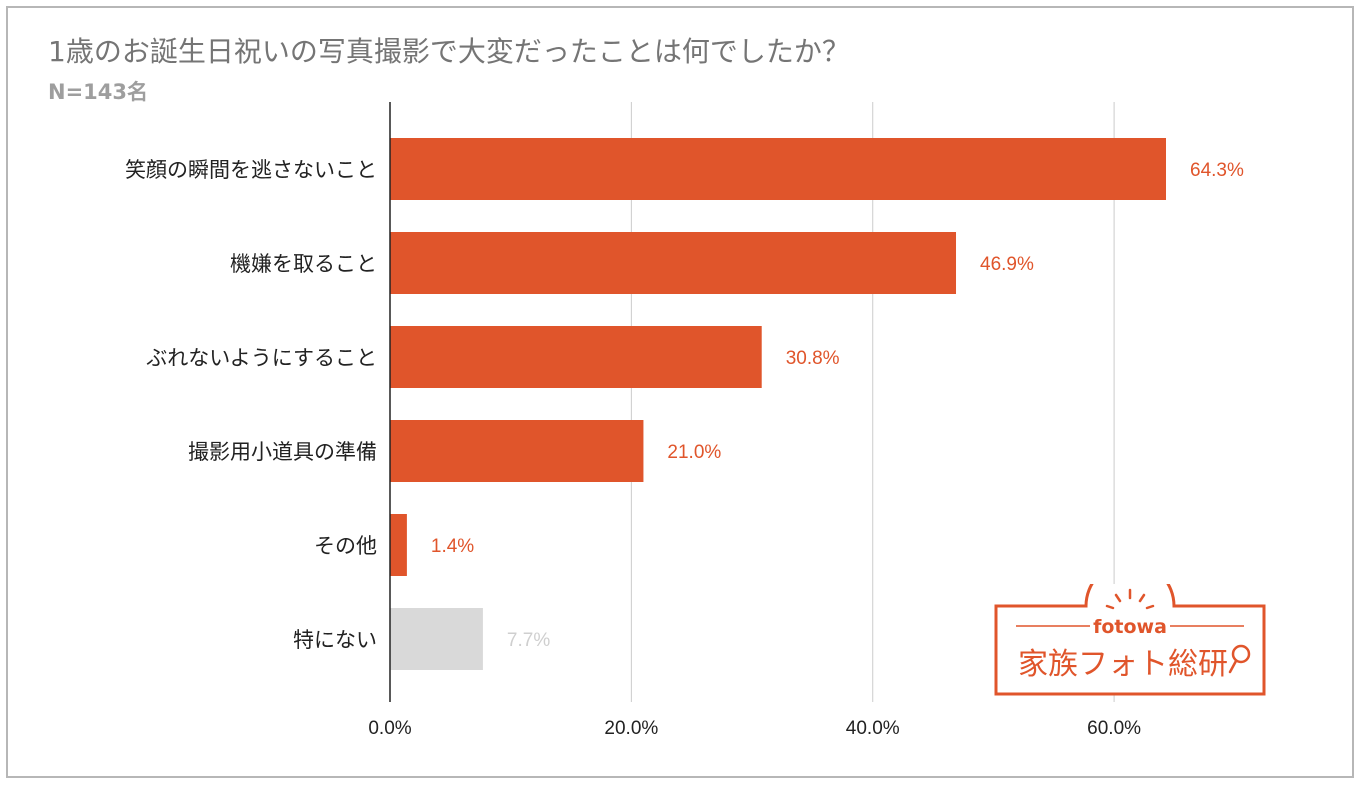 This screenshot has width=1362, height=786. What do you see at coordinates (98, 92) in the screenshot?
I see `chart-subtitle: N=143名` at bounding box center [98, 92].